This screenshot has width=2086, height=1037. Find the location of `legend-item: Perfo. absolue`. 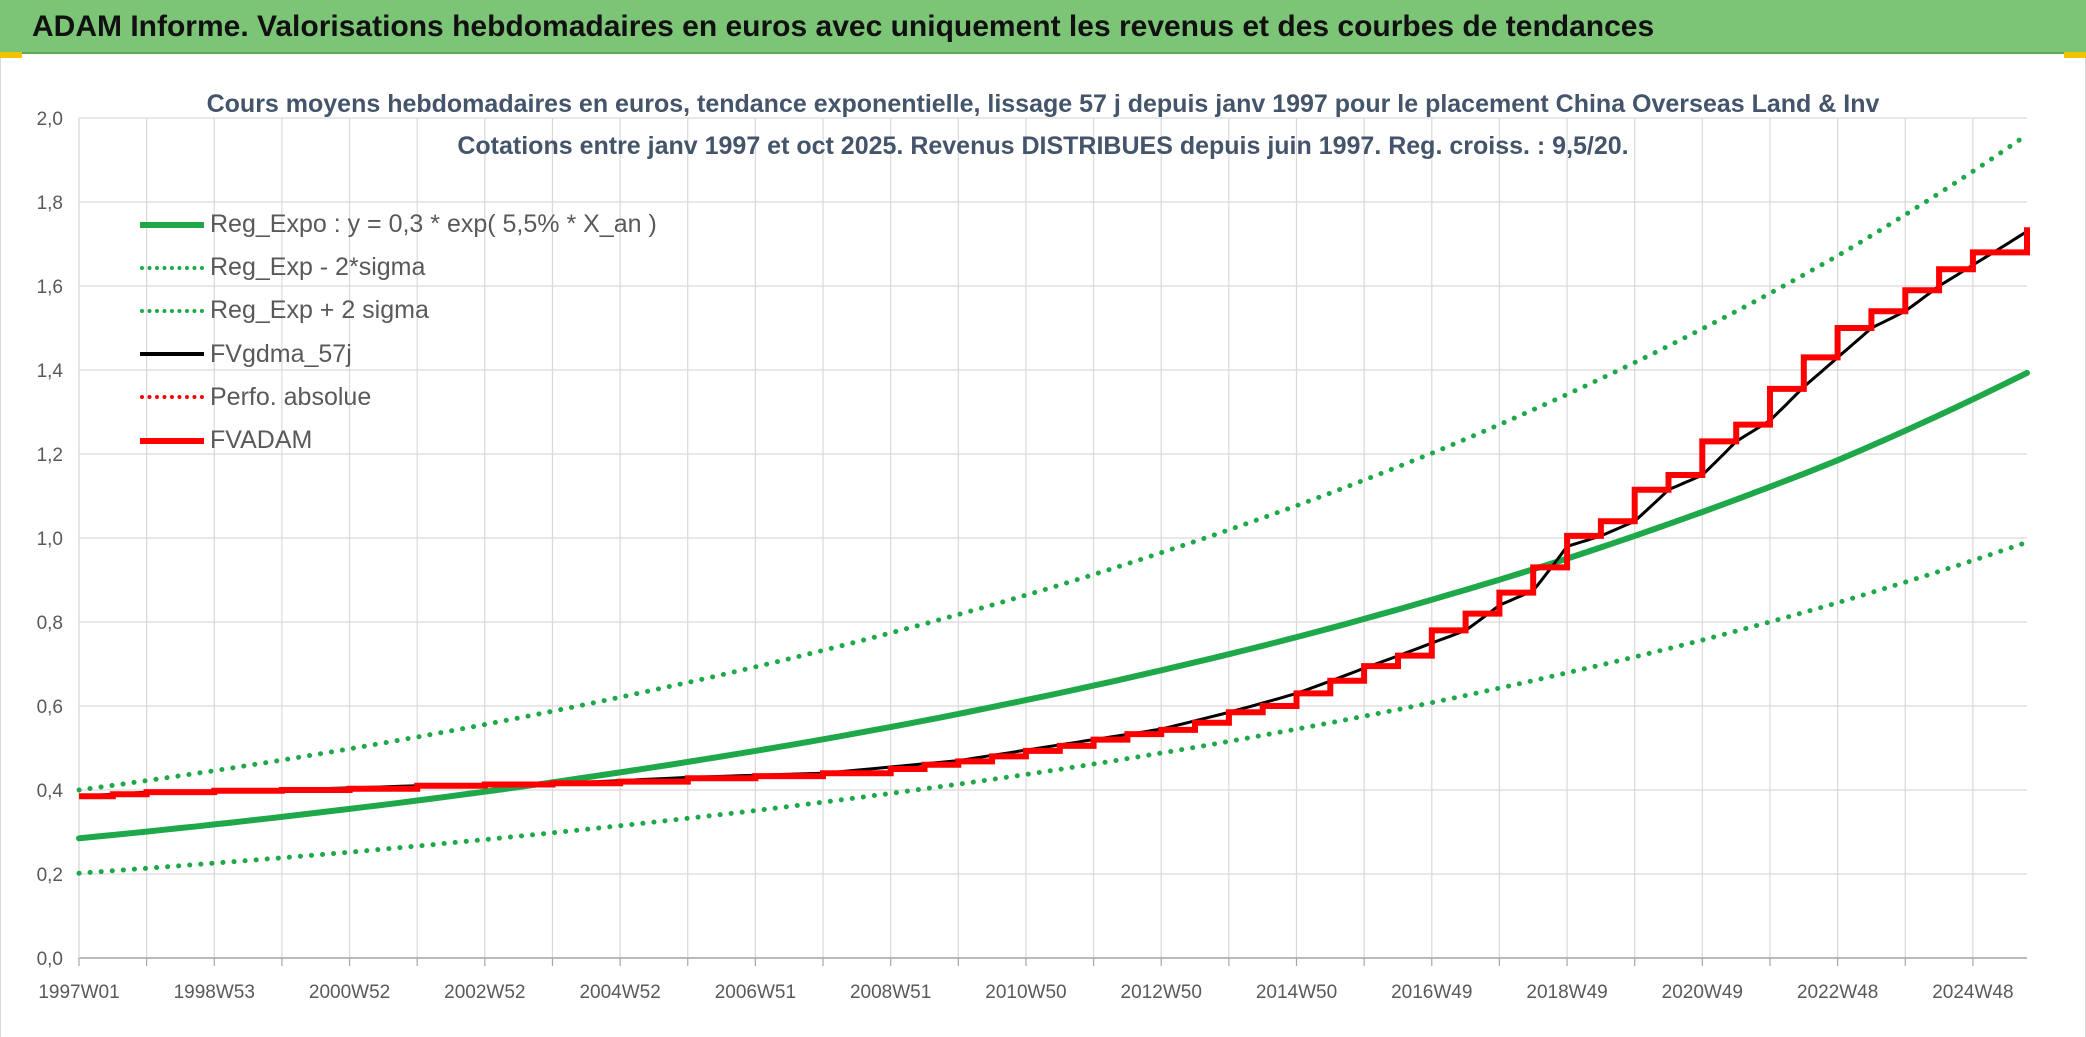

legend-item: Perfo. absolue is located at coordinates (398, 397).